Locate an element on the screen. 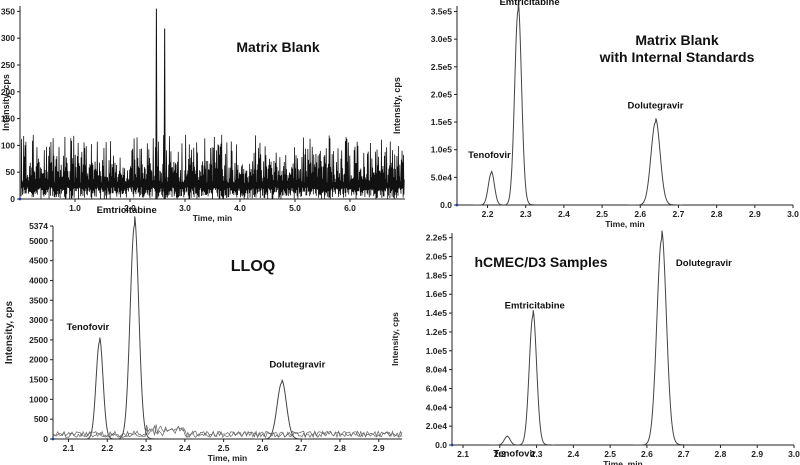 Image resolution: width=800 pixels, height=465 pixels. y-tick-label: 150 is located at coordinates (8, 119).